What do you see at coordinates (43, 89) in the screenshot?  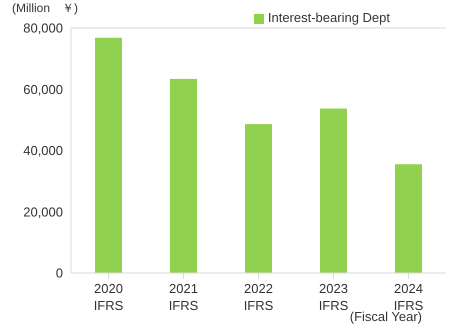 I see `y-tick-label: 60,000` at bounding box center [43, 89].